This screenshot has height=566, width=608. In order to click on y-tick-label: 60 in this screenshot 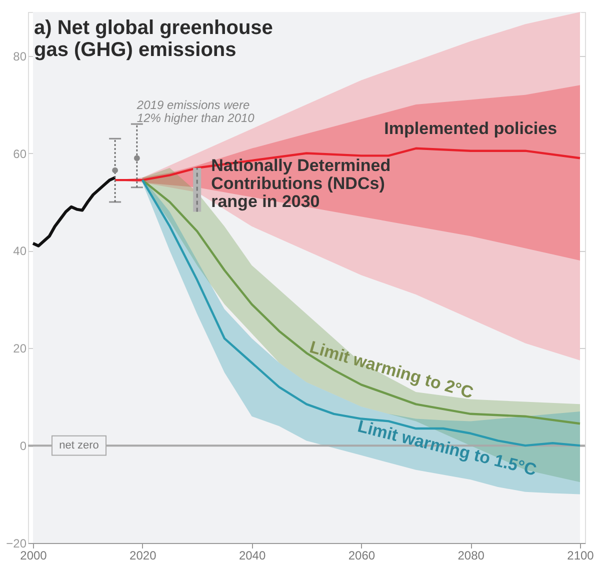, I will do `click(20, 153)`.